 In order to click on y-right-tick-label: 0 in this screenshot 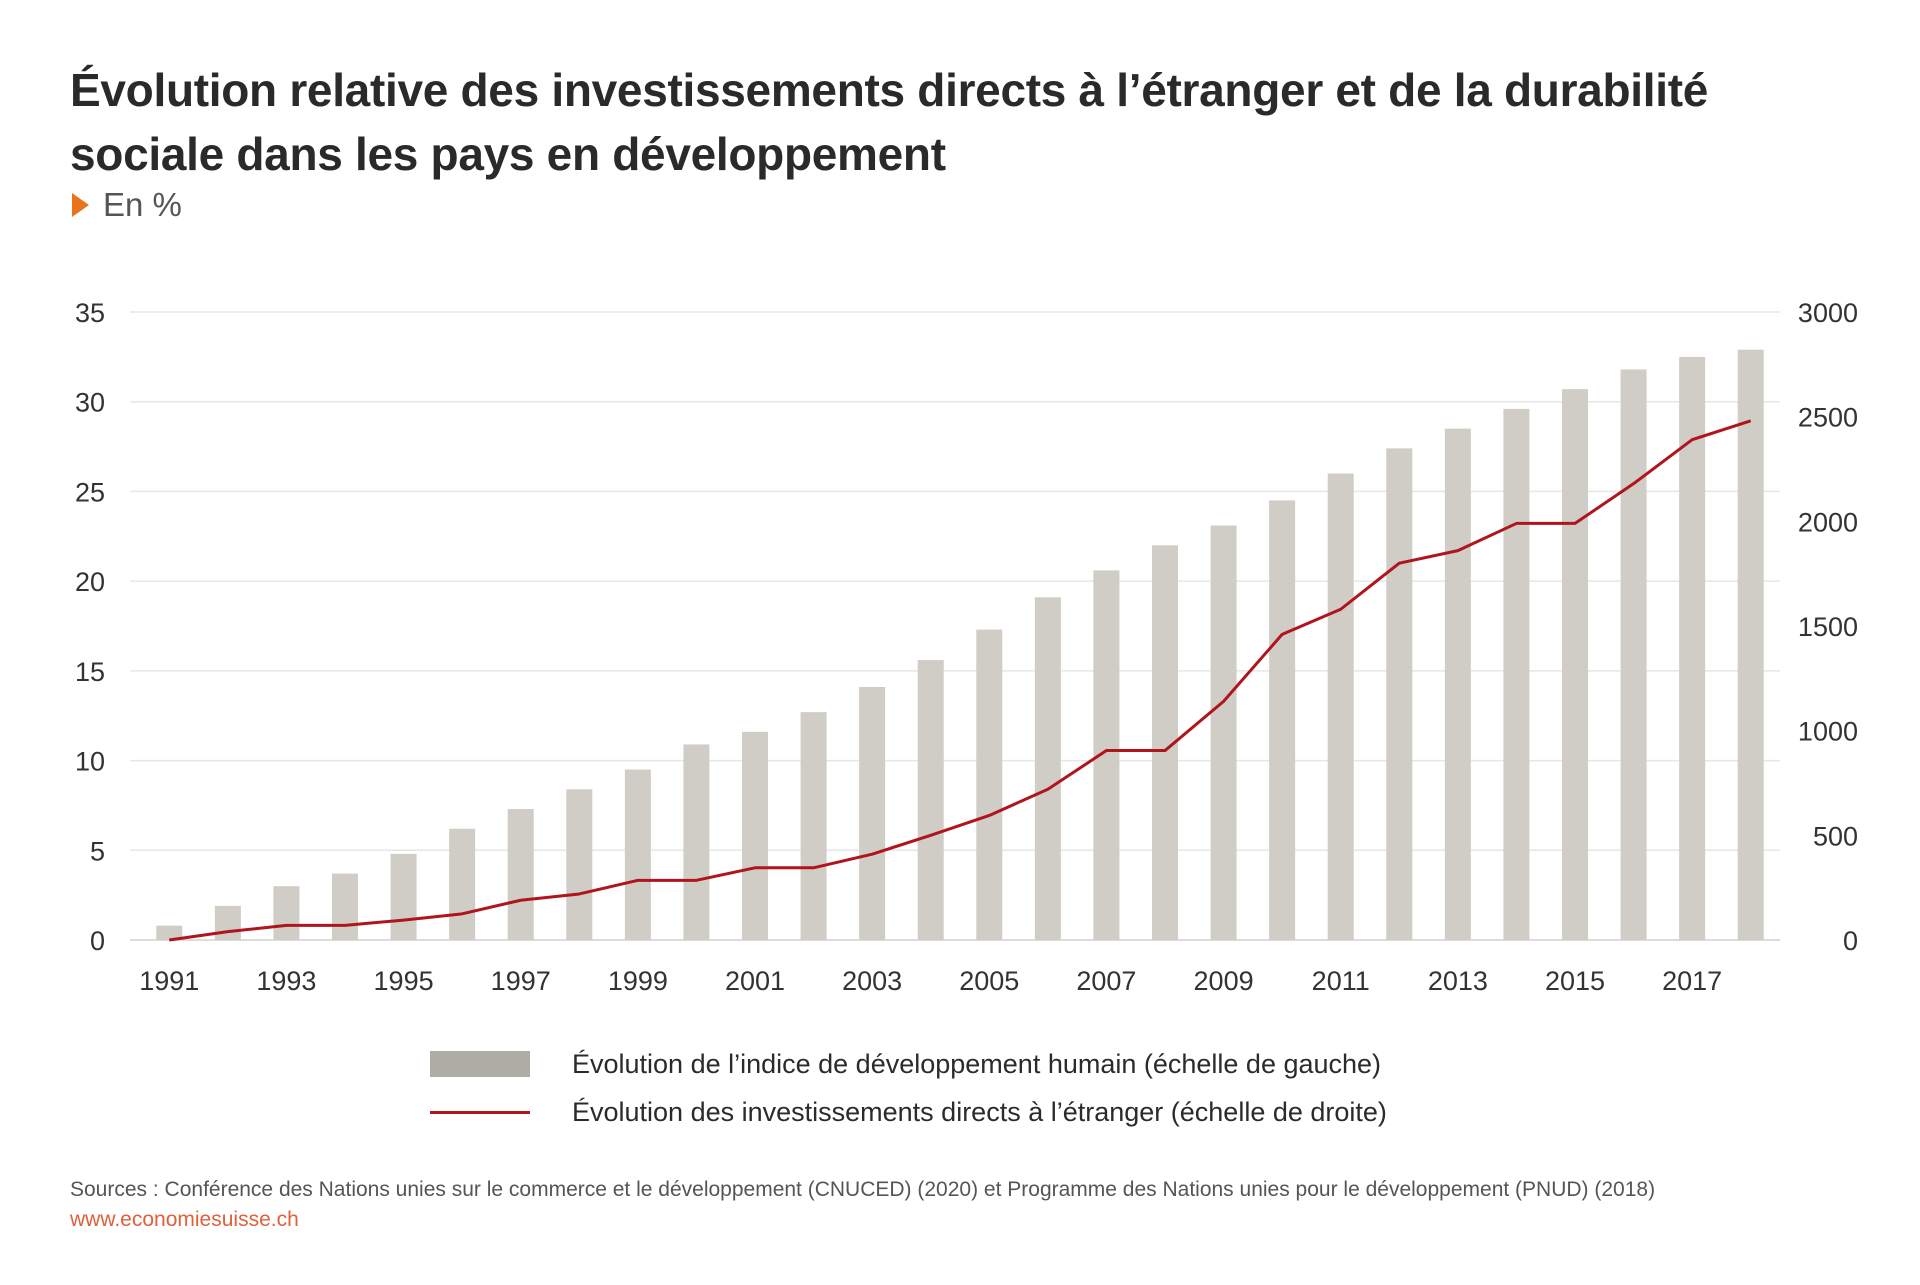, I will do `click(1850, 941)`.